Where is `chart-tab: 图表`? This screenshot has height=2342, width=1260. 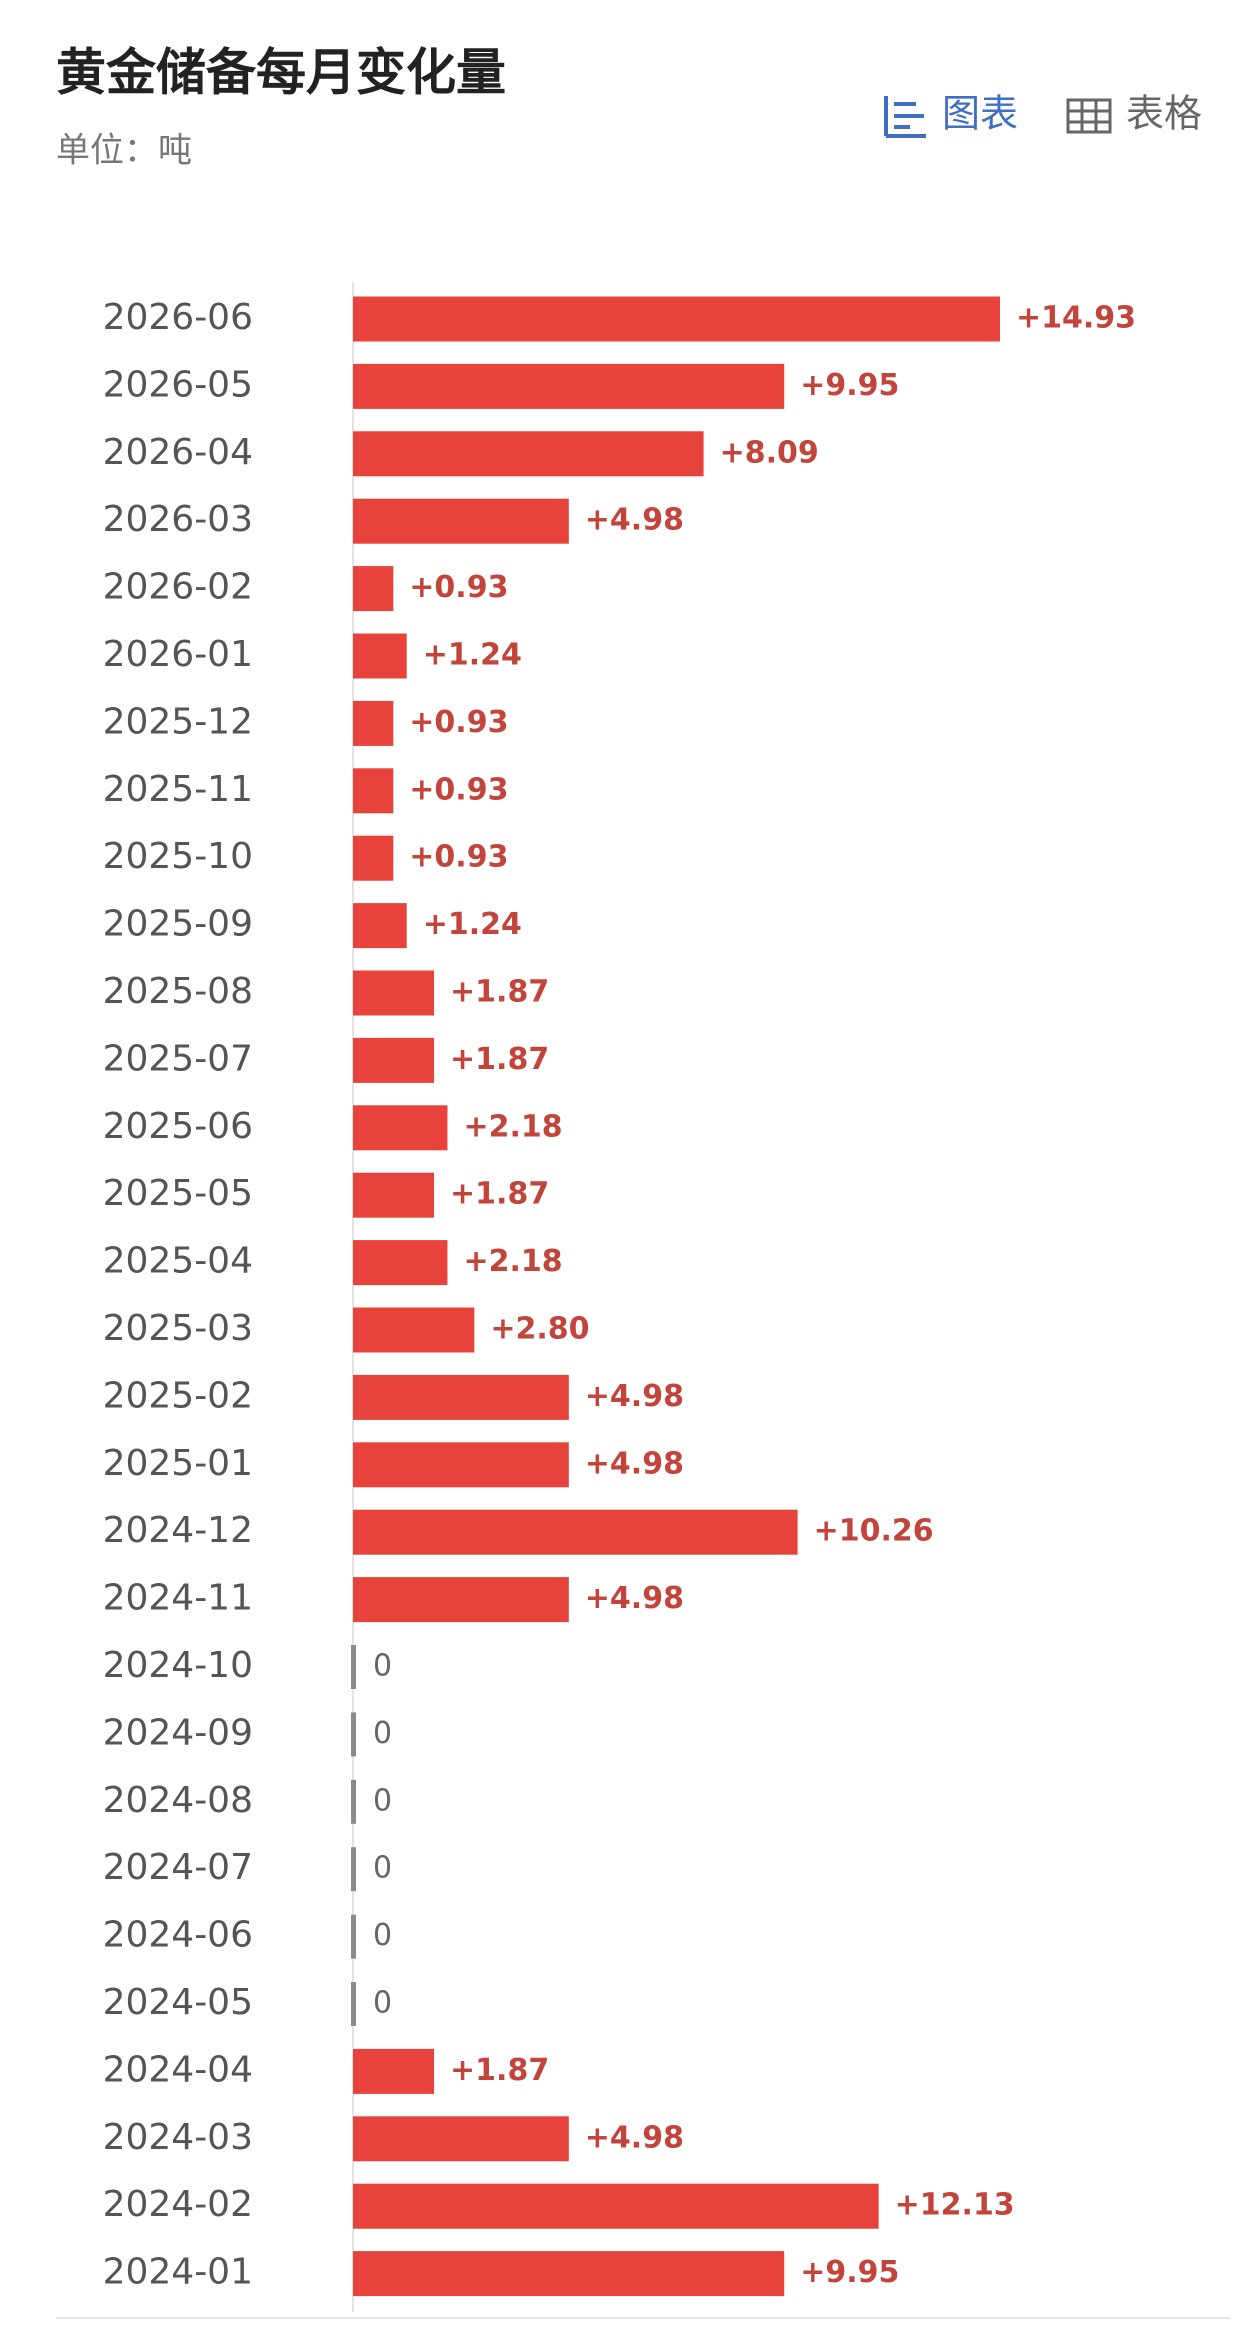 chart-tab: 图表 is located at coordinates (951, 115).